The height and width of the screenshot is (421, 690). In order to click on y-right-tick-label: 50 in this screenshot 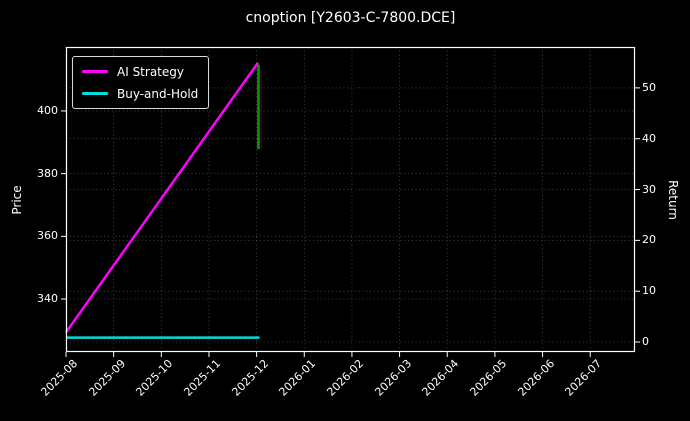, I will do `click(649, 87)`.